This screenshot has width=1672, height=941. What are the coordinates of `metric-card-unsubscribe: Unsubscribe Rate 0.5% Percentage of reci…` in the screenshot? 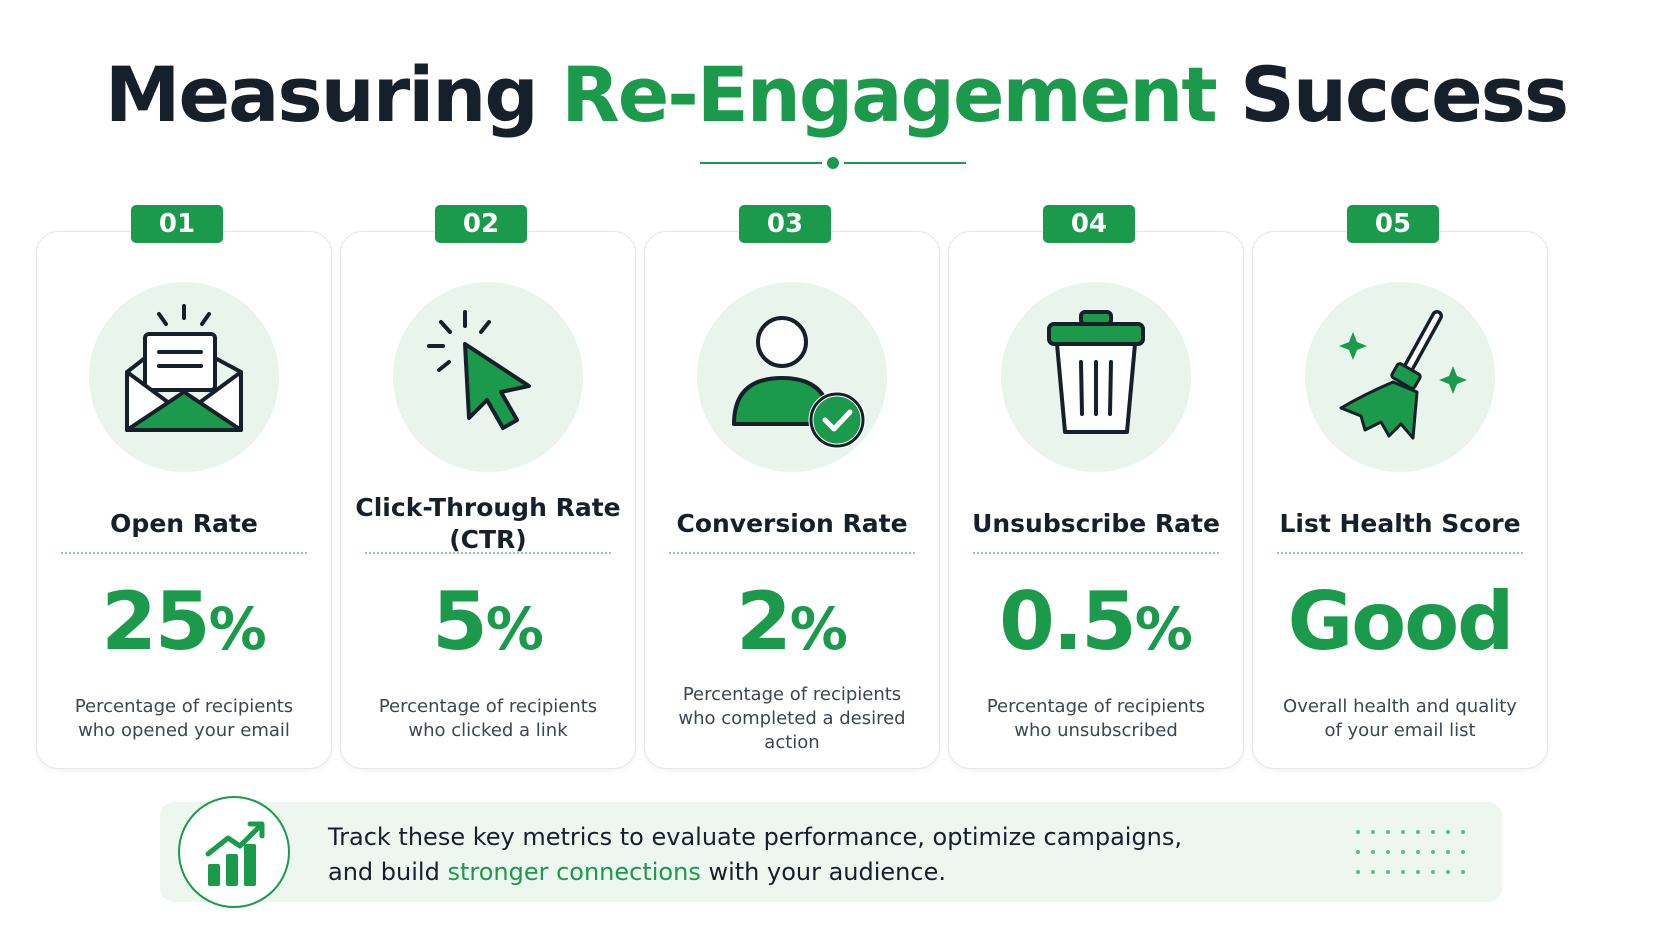 It's located at (1096, 500).